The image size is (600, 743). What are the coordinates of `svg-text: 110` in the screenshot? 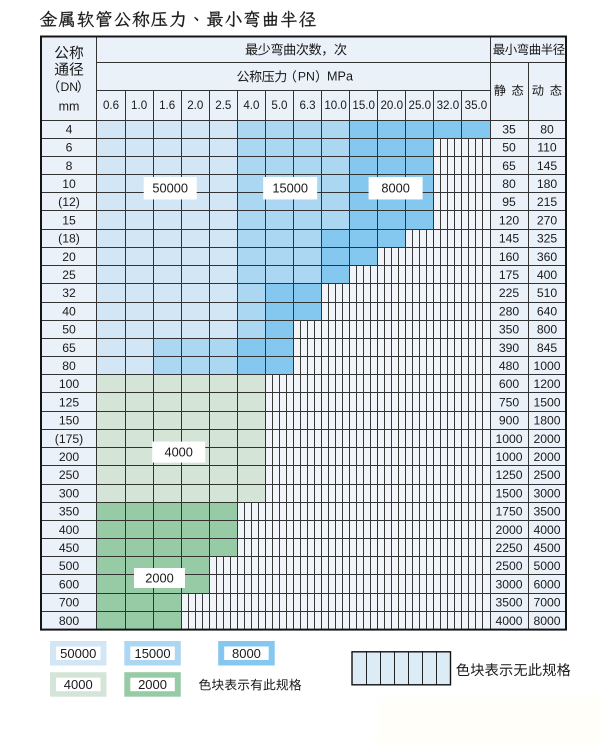 It's located at (547, 148).